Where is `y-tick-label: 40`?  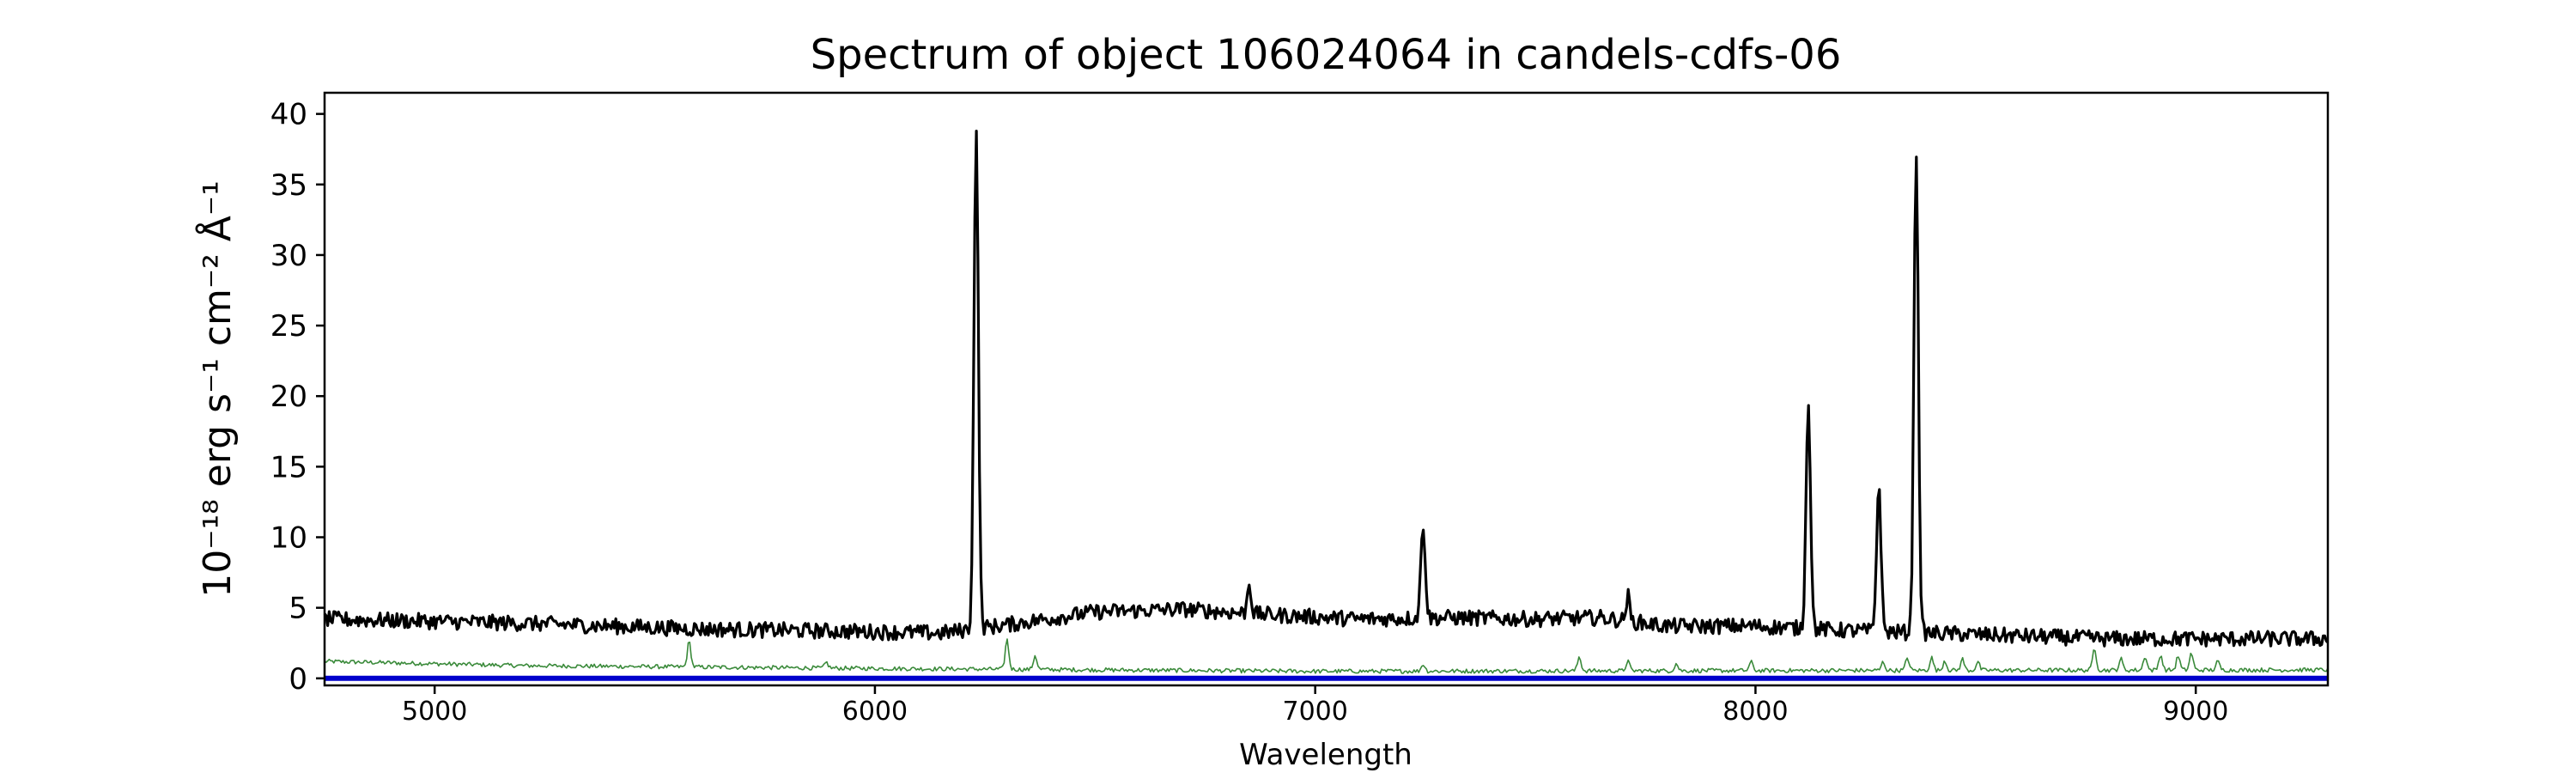 y-tick-label: 40 is located at coordinates (289, 115).